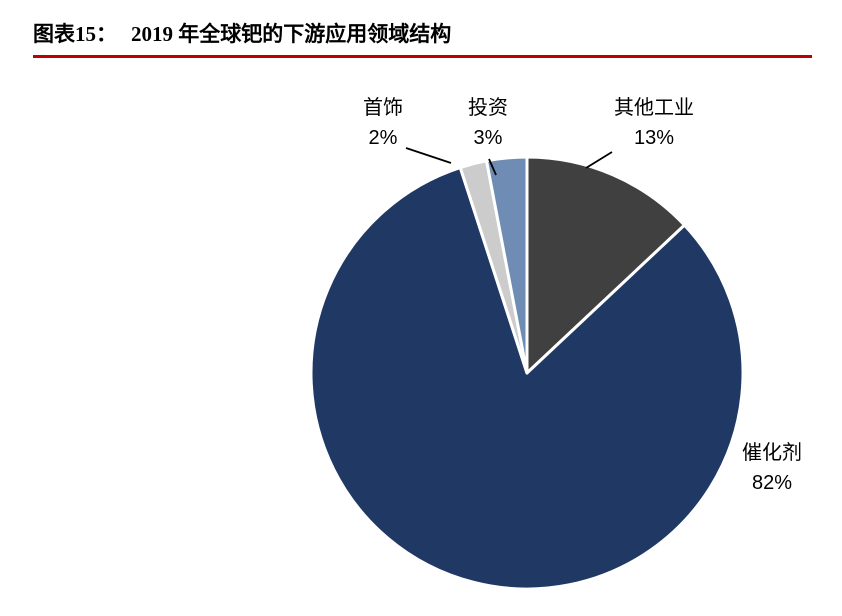  What do you see at coordinates (492, 167) in the screenshot?
I see `leader-line-investment` at bounding box center [492, 167].